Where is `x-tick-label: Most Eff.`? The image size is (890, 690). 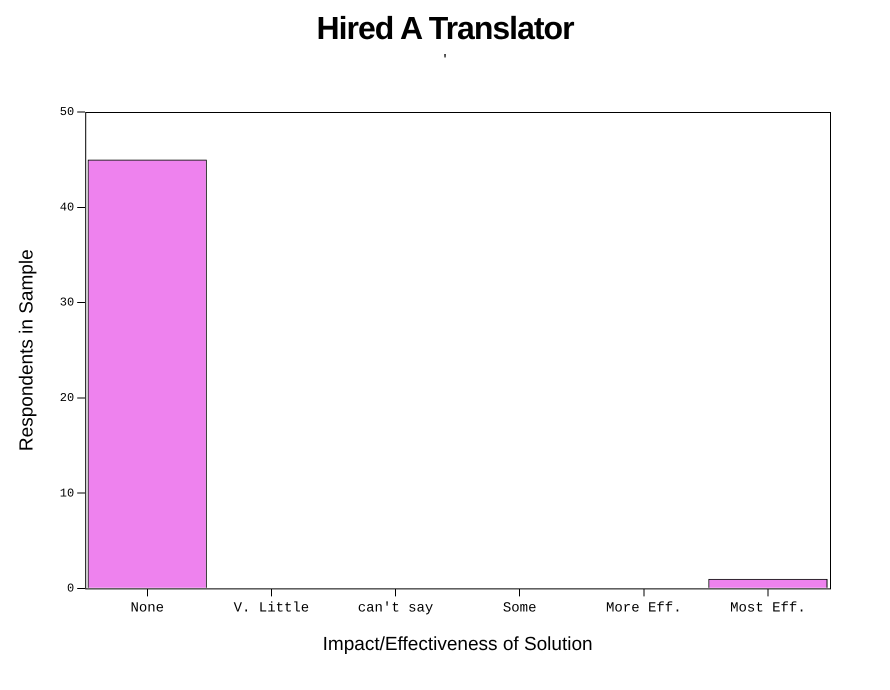
x-tick-label: Most Eff. is located at coordinates (768, 608).